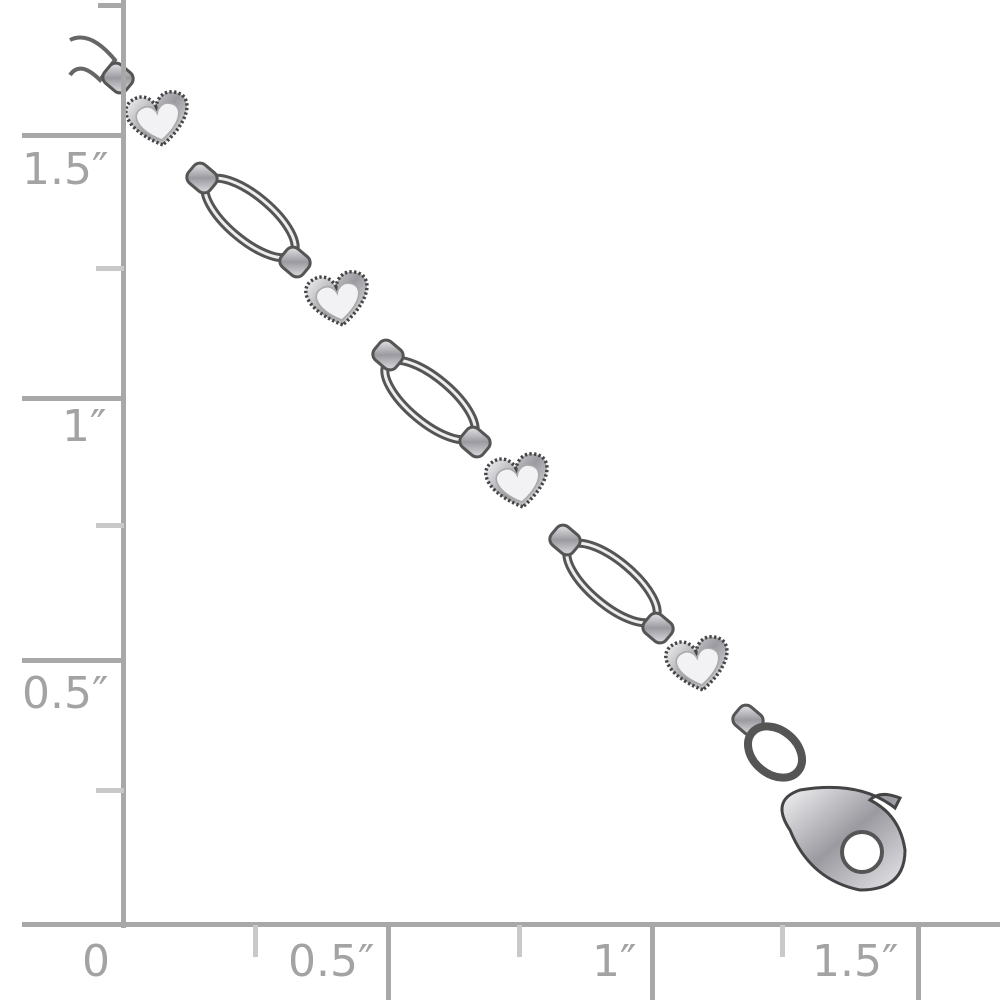 The width and height of the screenshot is (1000, 1000). Describe the element at coordinates (511, 924) in the screenshot. I see `ruler-horizontal-line` at that location.